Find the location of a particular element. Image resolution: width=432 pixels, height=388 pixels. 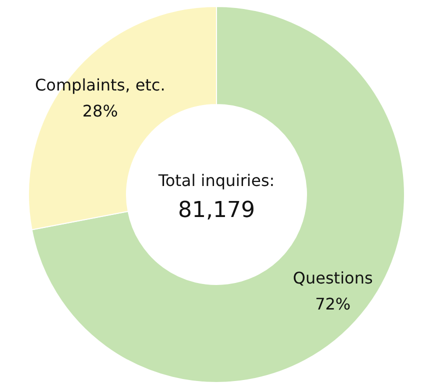

data-label: 28% is located at coordinates (100, 111).